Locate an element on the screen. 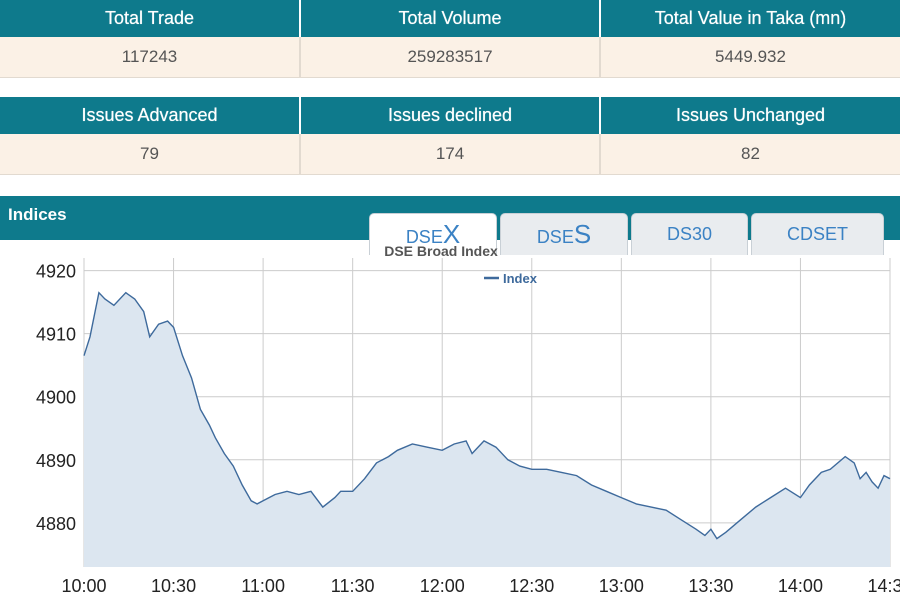 The image size is (900, 600). total-value-header: Total Value in Taka (mn) is located at coordinates (750, 18).